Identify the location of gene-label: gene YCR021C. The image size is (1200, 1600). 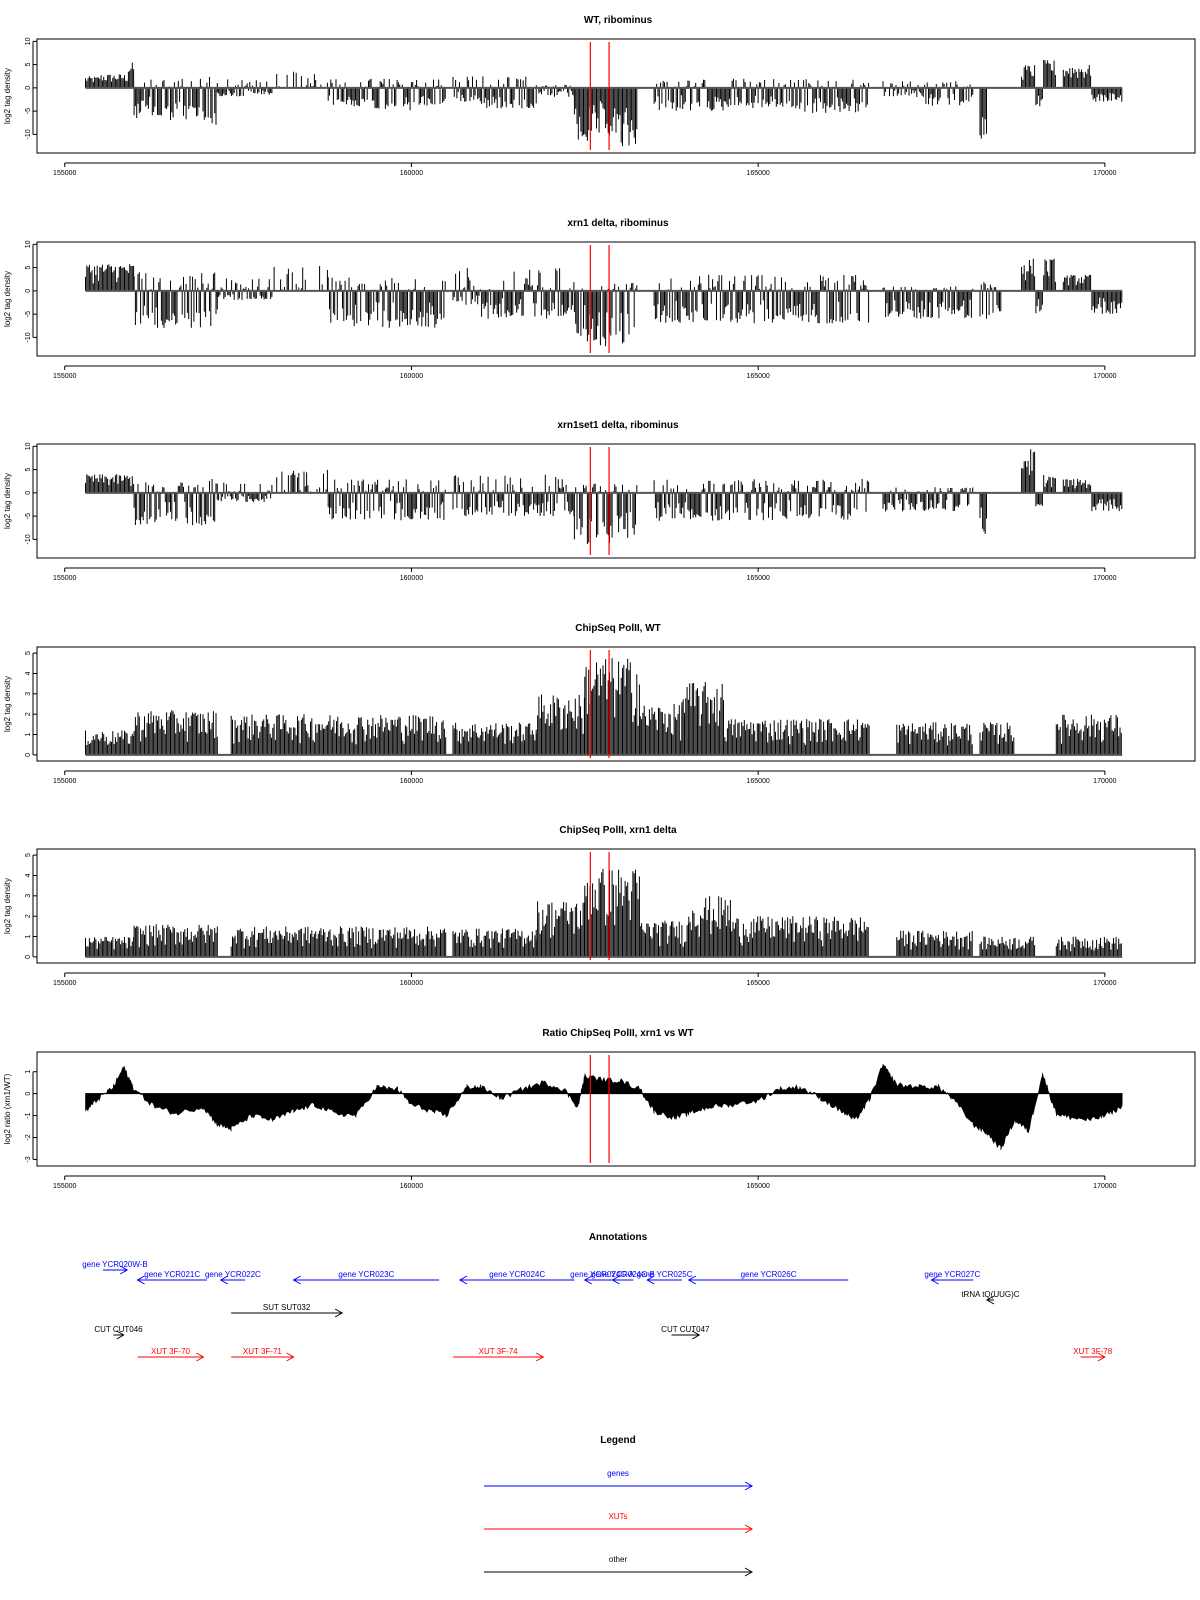
(172, 1274).